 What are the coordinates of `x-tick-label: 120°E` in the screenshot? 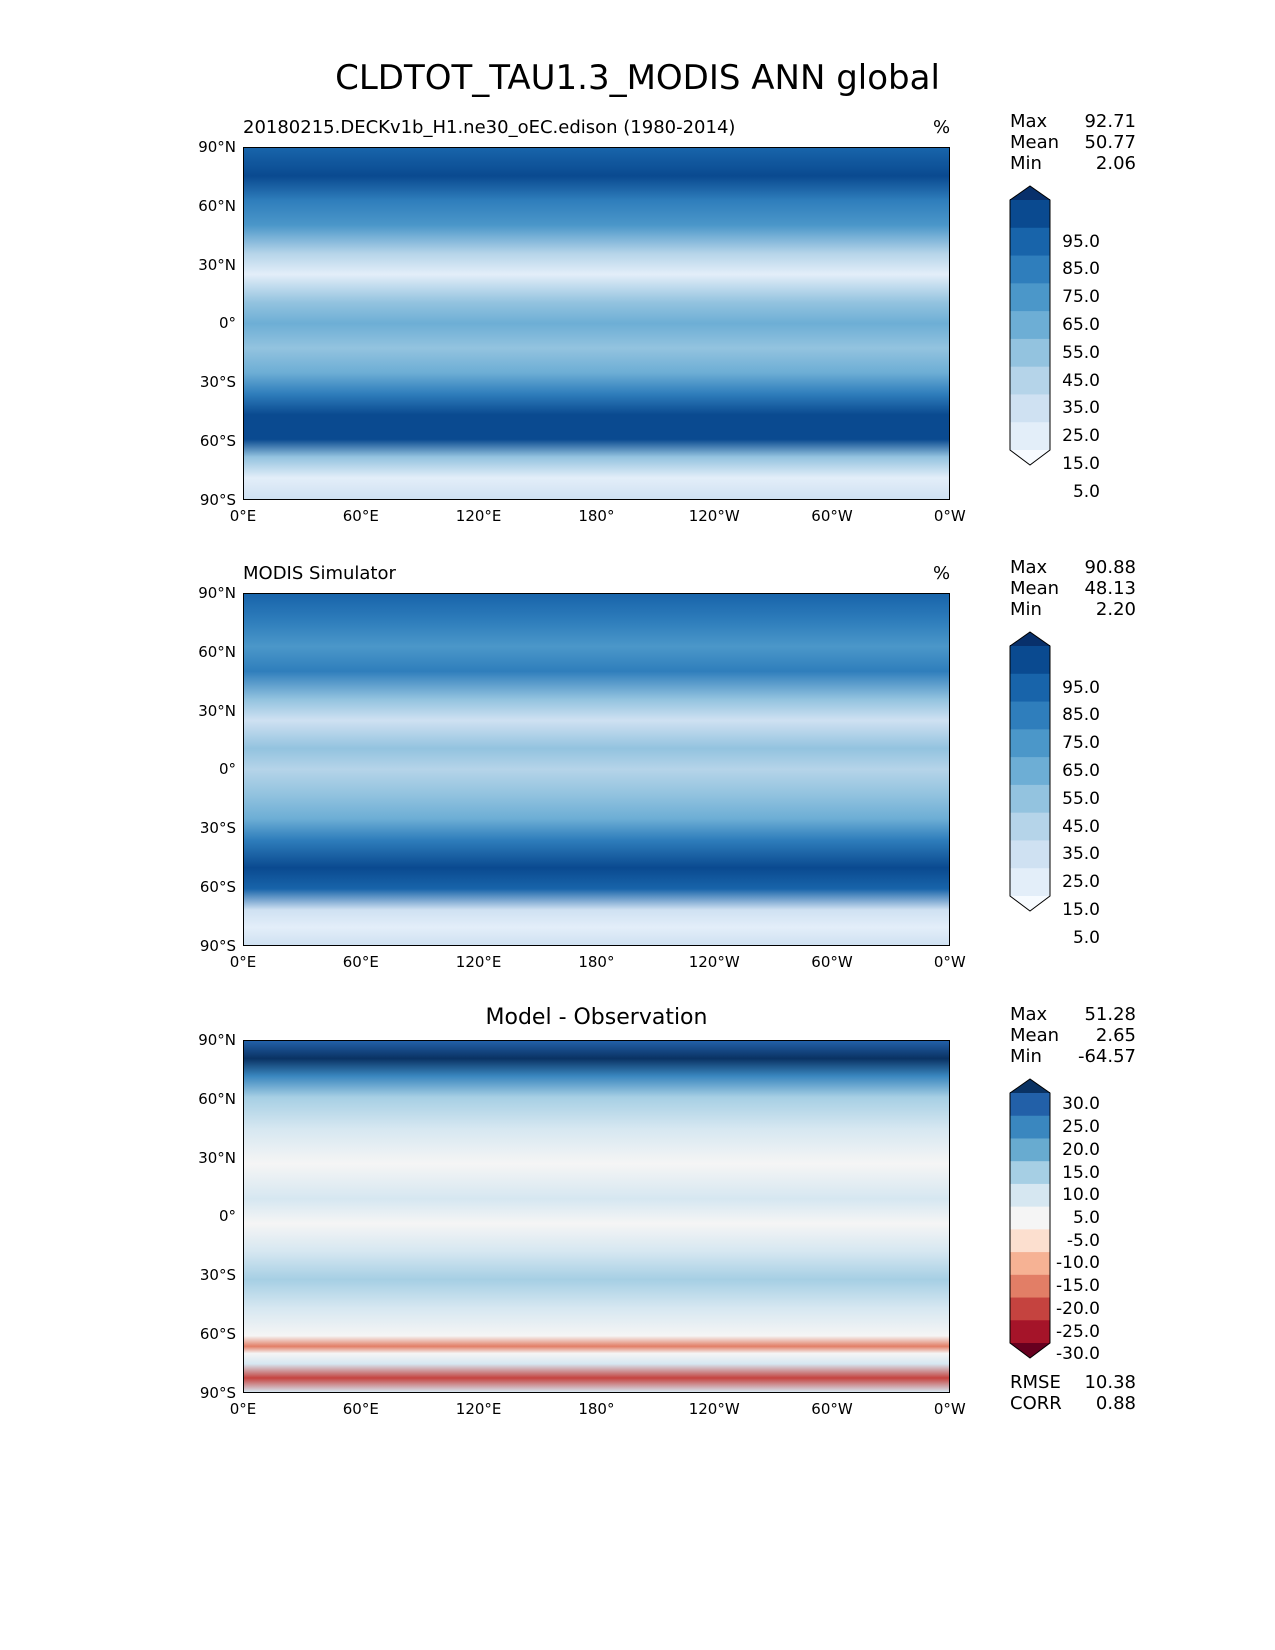 It's located at (478, 516).